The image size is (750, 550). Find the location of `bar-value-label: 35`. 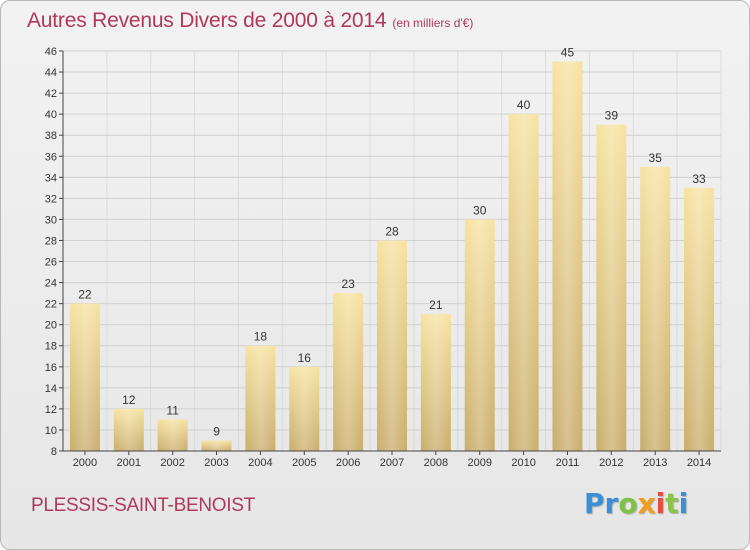

bar-value-label: 35 is located at coordinates (656, 158).